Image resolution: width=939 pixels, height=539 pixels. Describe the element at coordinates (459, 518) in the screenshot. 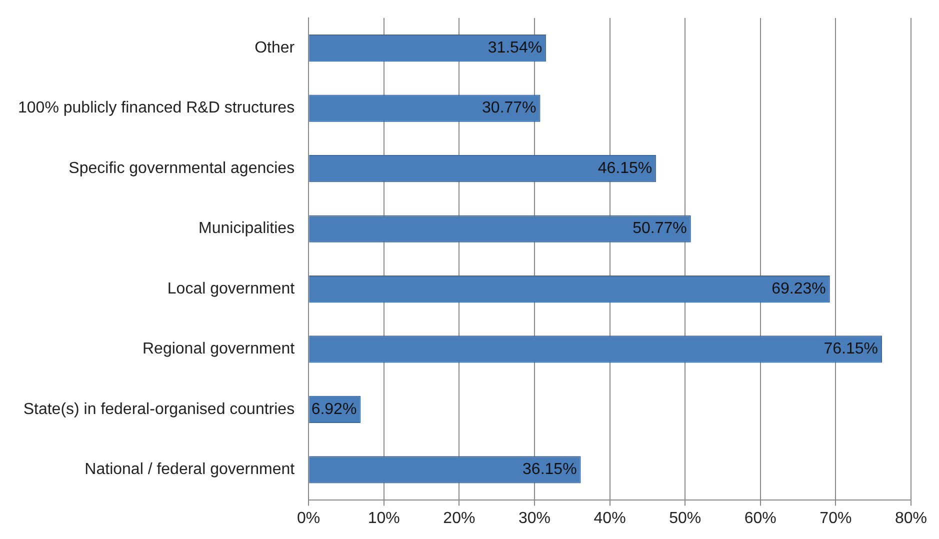

I see `x-tick-label: 20%` at that location.